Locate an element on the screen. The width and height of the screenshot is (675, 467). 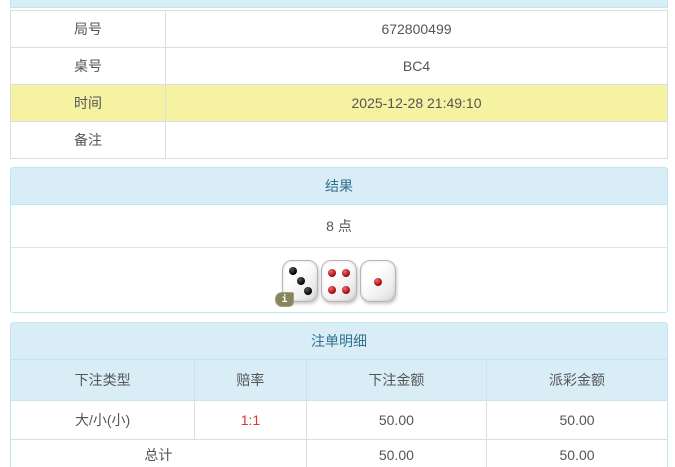
info-row-table-id: 桌号 BC4 is located at coordinates (339, 66).